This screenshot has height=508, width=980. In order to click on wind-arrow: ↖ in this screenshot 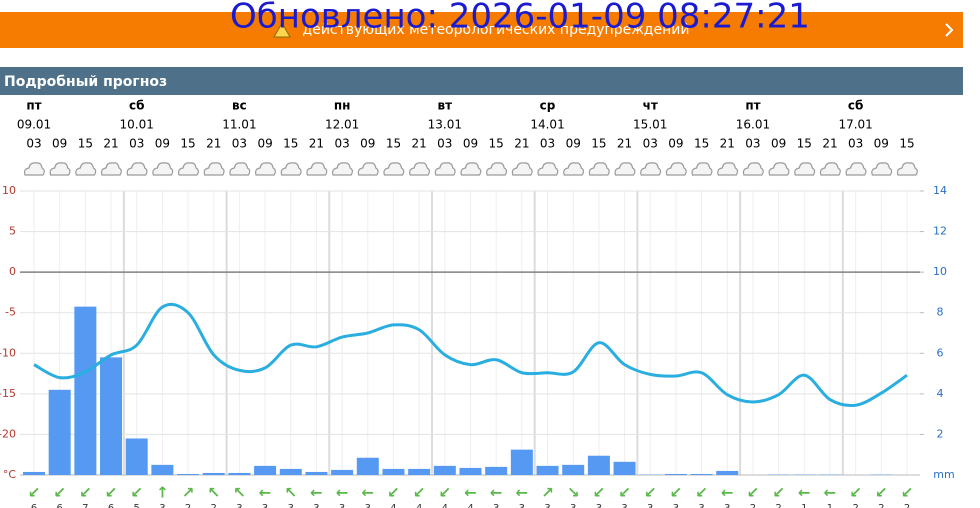, I will do `click(239, 493)`.